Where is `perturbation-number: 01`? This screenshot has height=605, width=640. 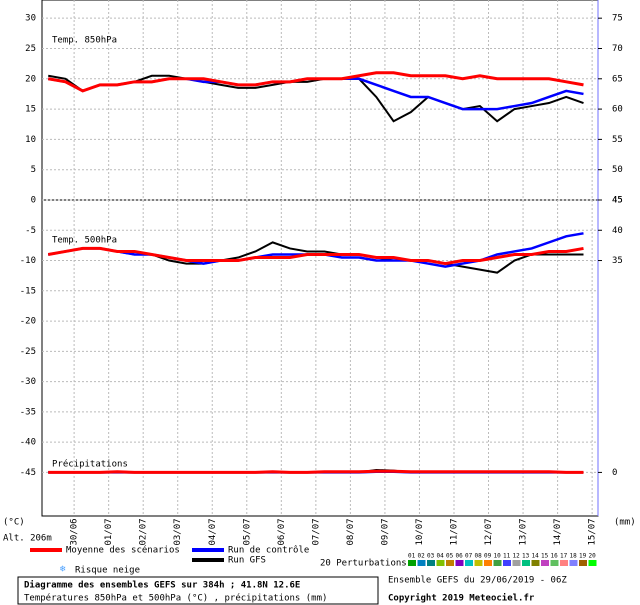 perturbation-number: 01 is located at coordinates (412, 556).